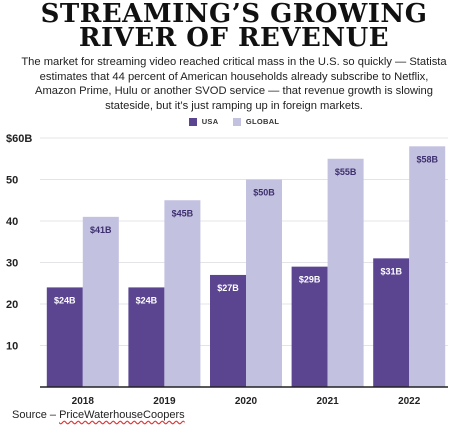  I want to click on bar-usa-2018, so click(64, 337).